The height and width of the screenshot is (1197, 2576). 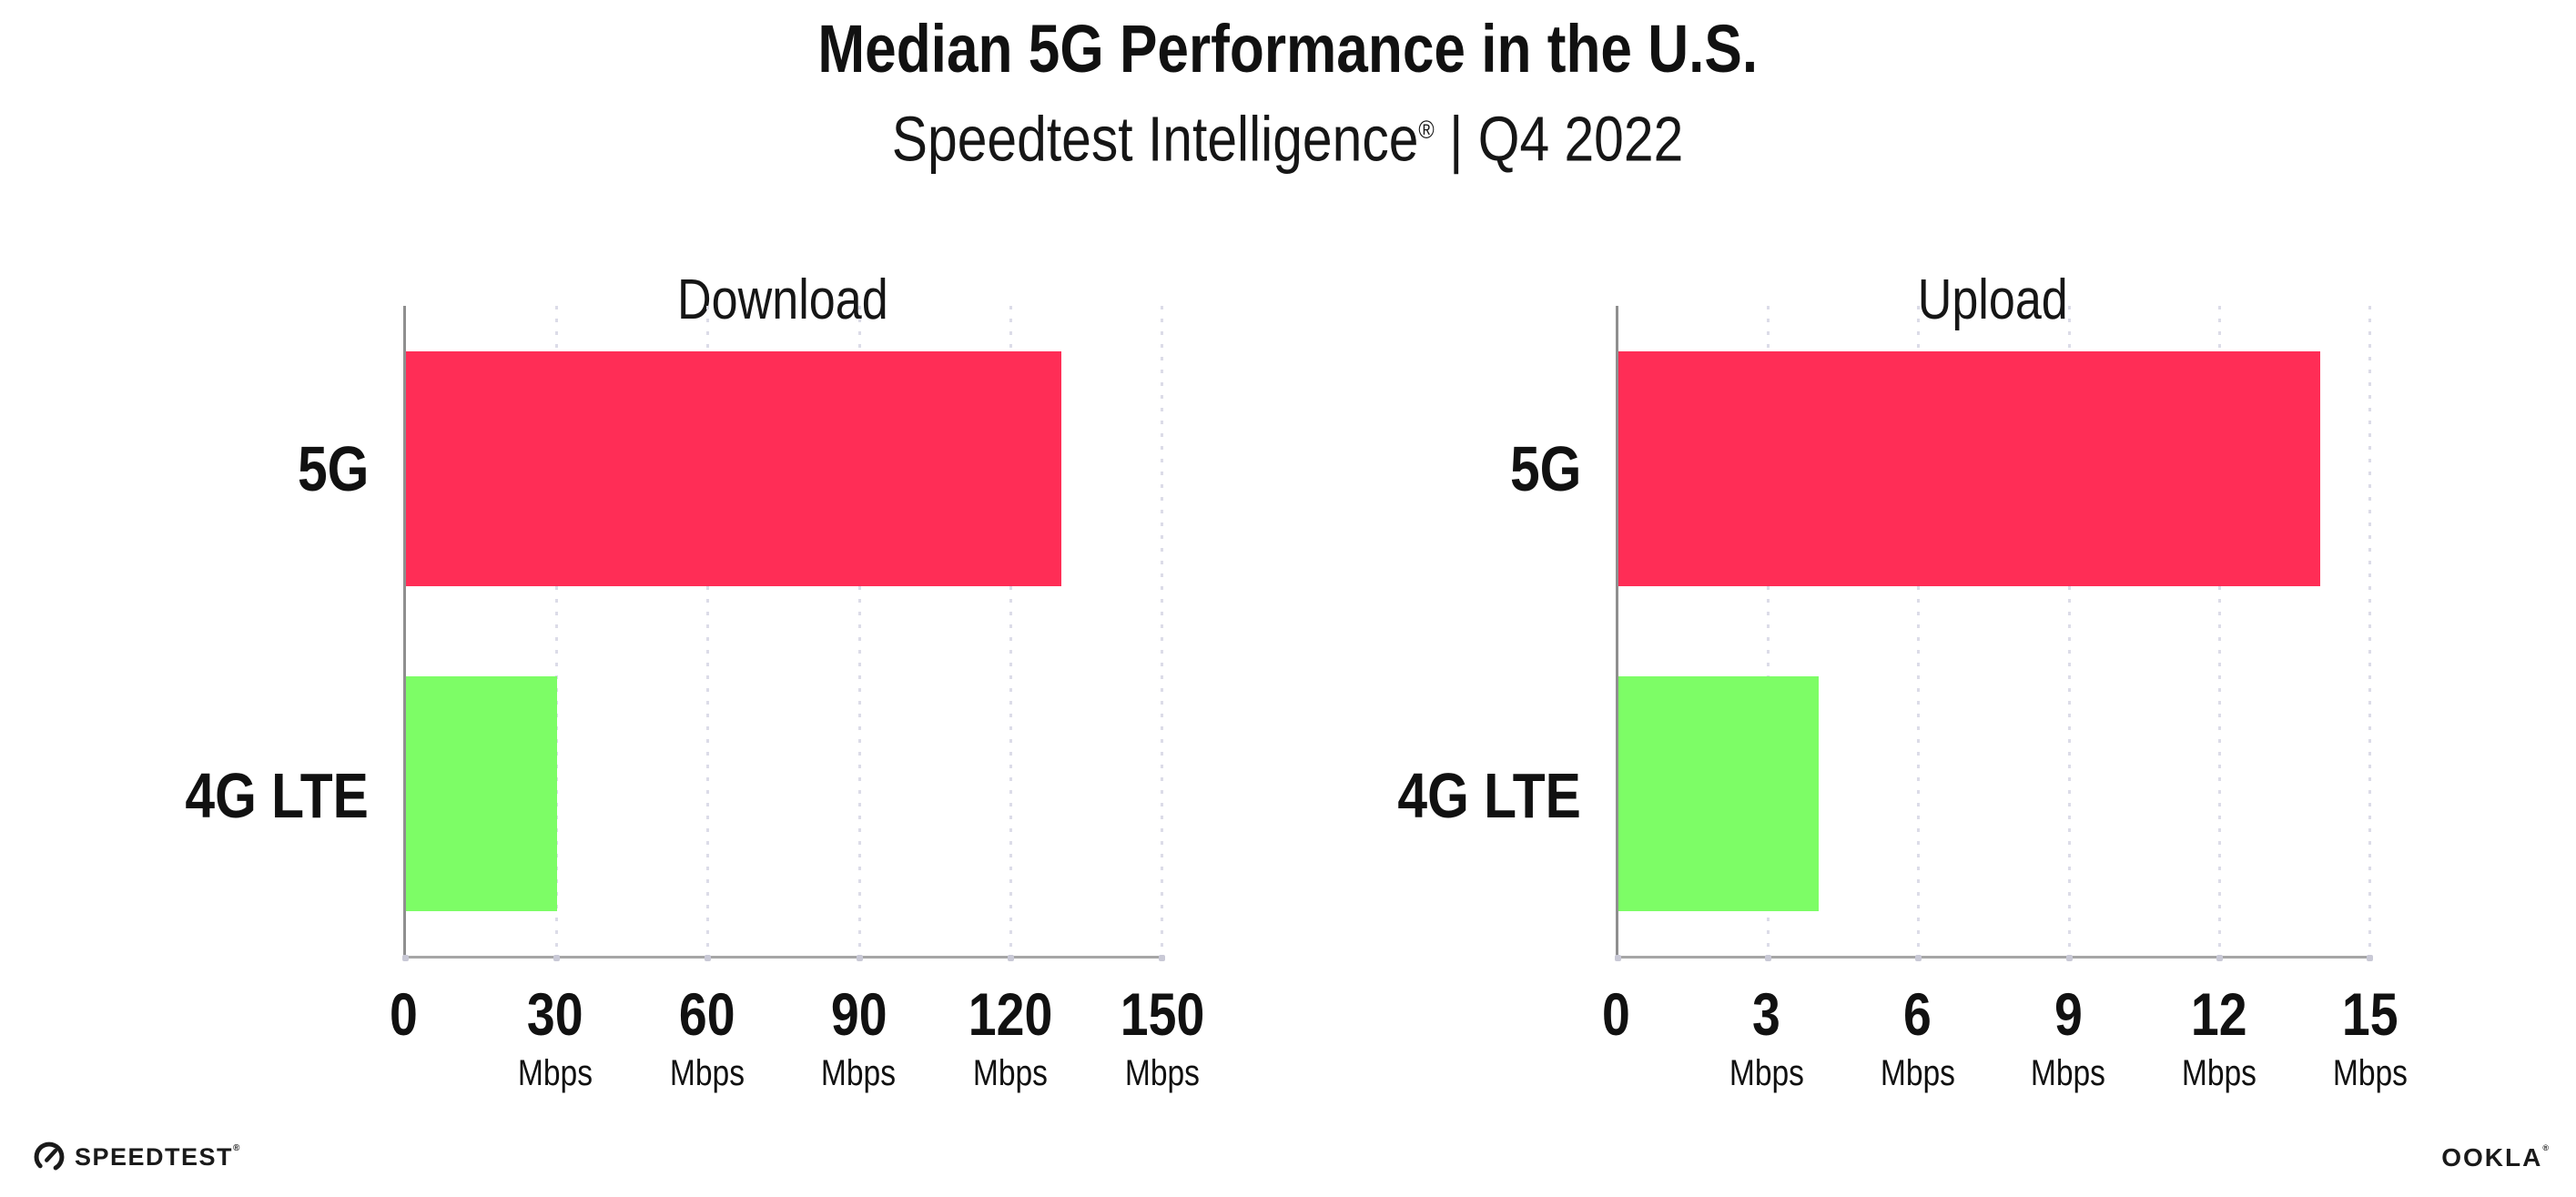 What do you see at coordinates (1162, 1014) in the screenshot?
I see `tick-label: 150` at bounding box center [1162, 1014].